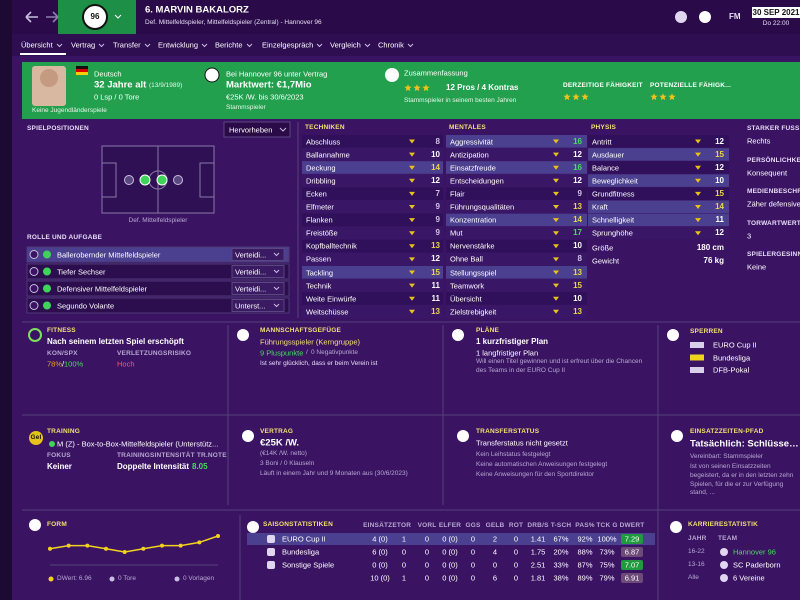  What do you see at coordinates (612, 233) in the screenshot?
I see `attribute-name: Sprunghöhe` at bounding box center [612, 233].